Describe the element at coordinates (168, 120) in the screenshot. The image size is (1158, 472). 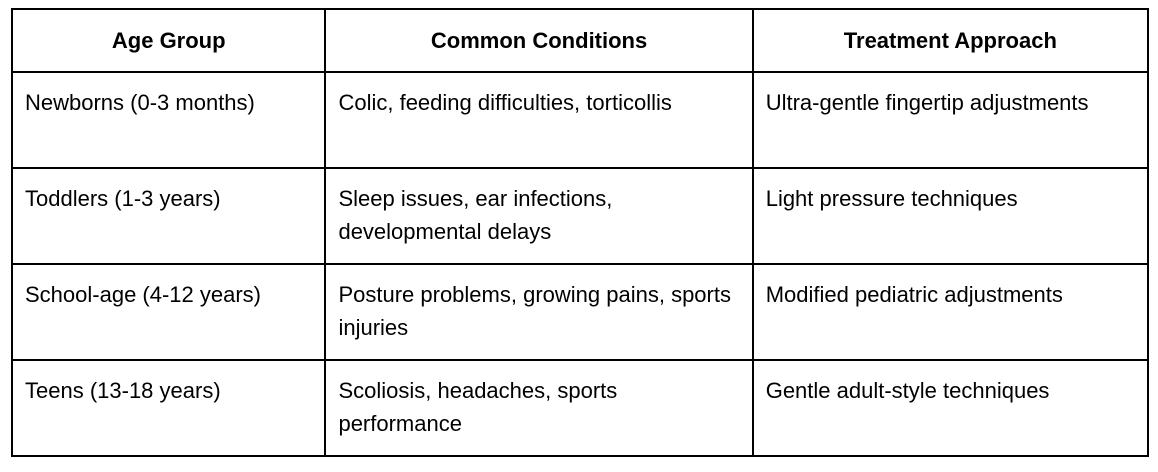
I see `cell-age-group: Newborns (0-3 months)` at that location.